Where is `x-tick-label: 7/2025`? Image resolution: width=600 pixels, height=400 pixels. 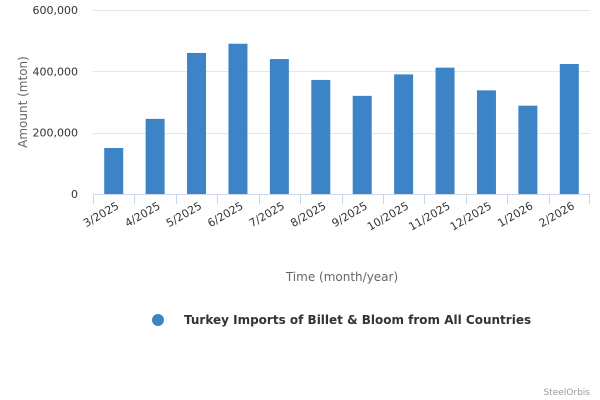
x-tick-label: 7/2025 is located at coordinates (267, 214).